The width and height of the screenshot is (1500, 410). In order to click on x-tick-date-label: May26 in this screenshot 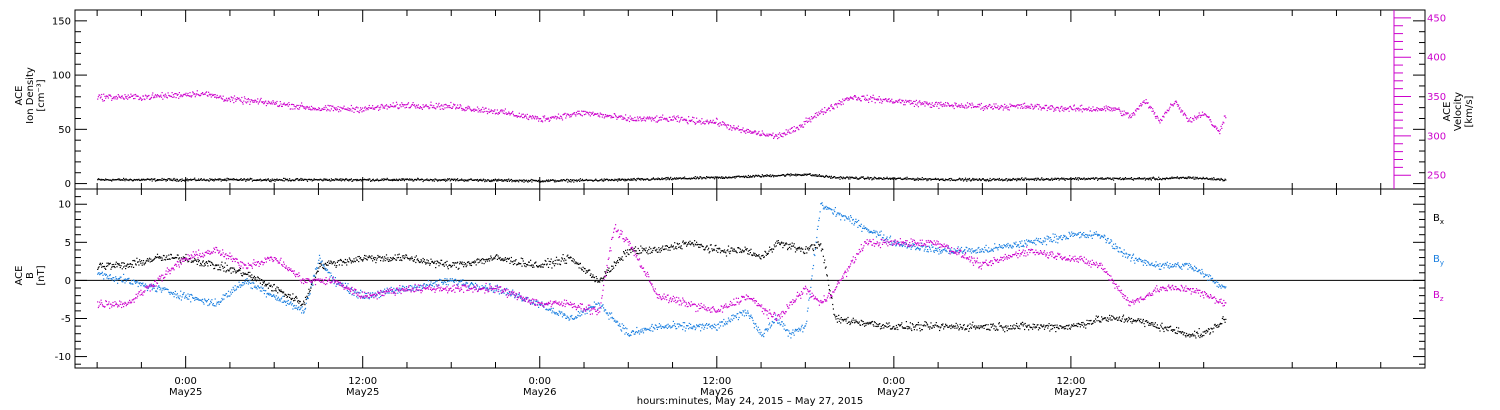, I will do `click(539, 392)`.